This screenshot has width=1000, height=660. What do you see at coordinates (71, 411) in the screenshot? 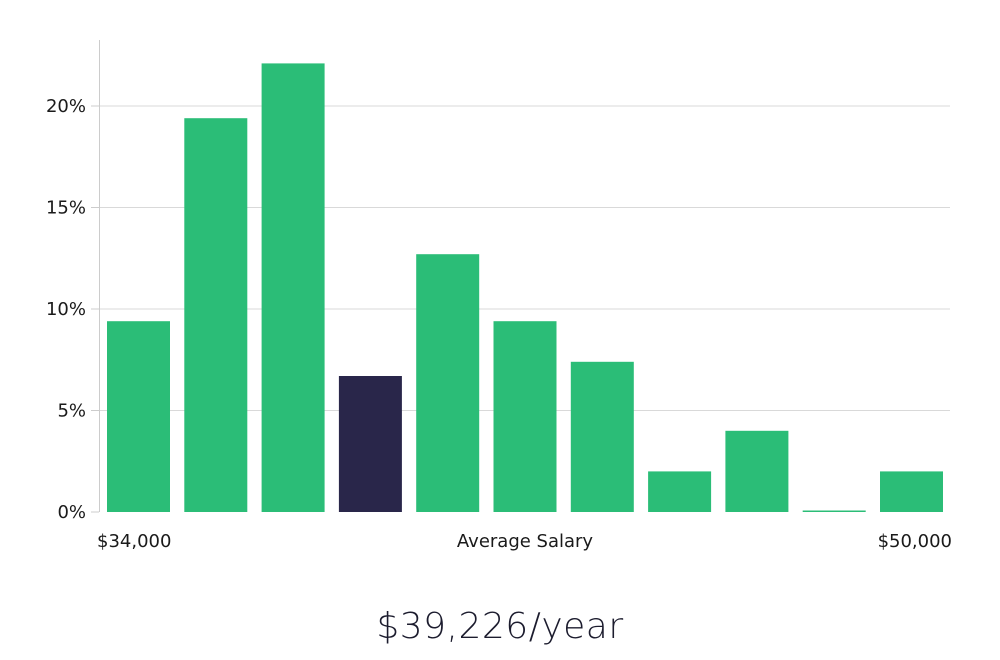
I see `y-tick-label: 5%` at bounding box center [71, 411].